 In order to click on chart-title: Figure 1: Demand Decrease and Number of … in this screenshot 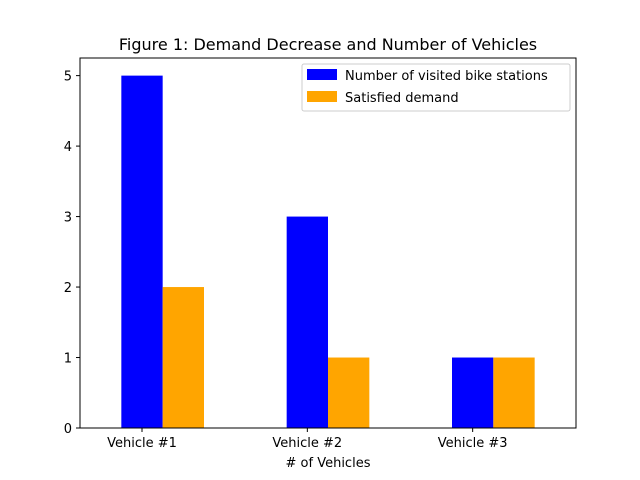, I will do `click(328, 44)`.